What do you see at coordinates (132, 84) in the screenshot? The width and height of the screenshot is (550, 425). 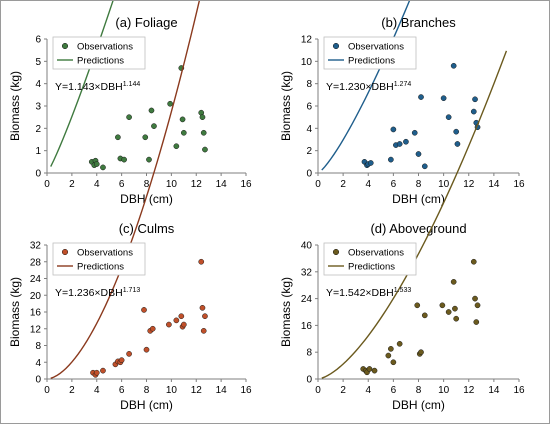 I see `equation-exponent: 1.144` at bounding box center [132, 84].